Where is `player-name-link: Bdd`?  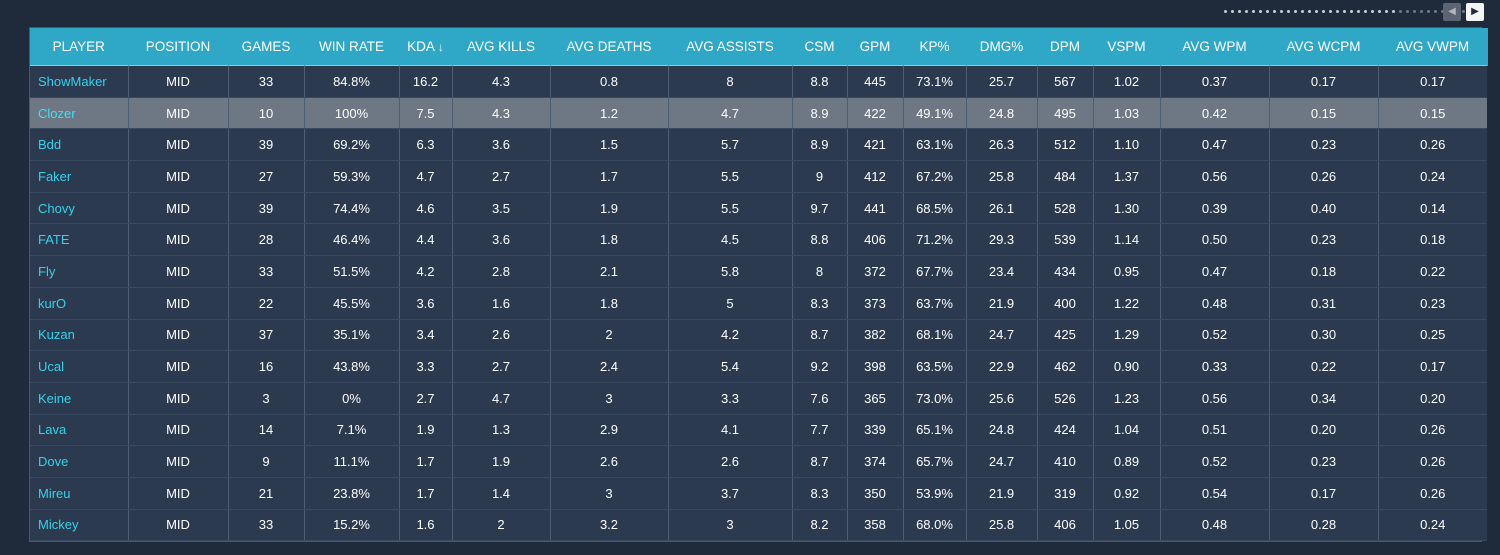 player-name-link: Bdd is located at coordinates (79, 145).